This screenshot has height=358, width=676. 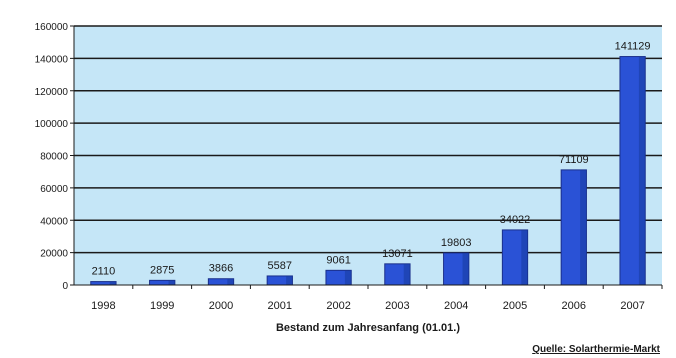 I want to click on x-tick-label: 2007, so click(x=632, y=306).